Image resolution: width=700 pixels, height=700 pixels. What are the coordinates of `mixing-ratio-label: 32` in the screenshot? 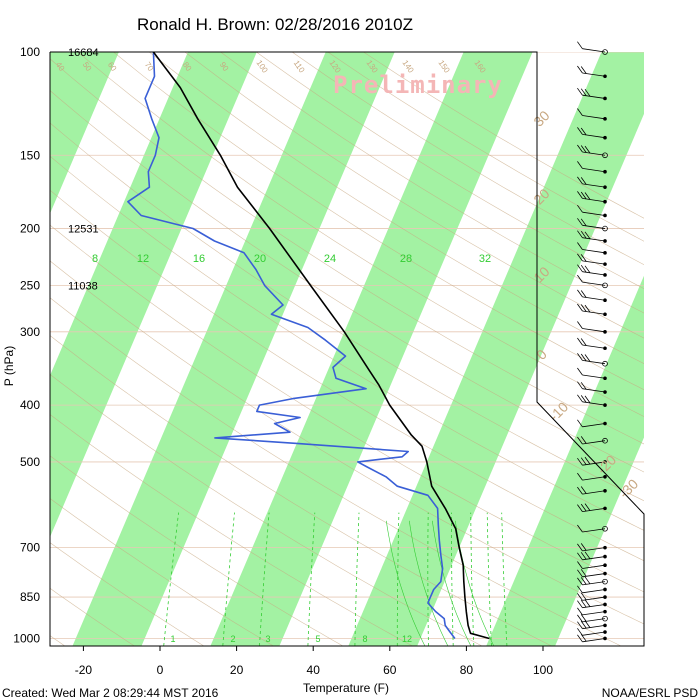 It's located at (485, 259).